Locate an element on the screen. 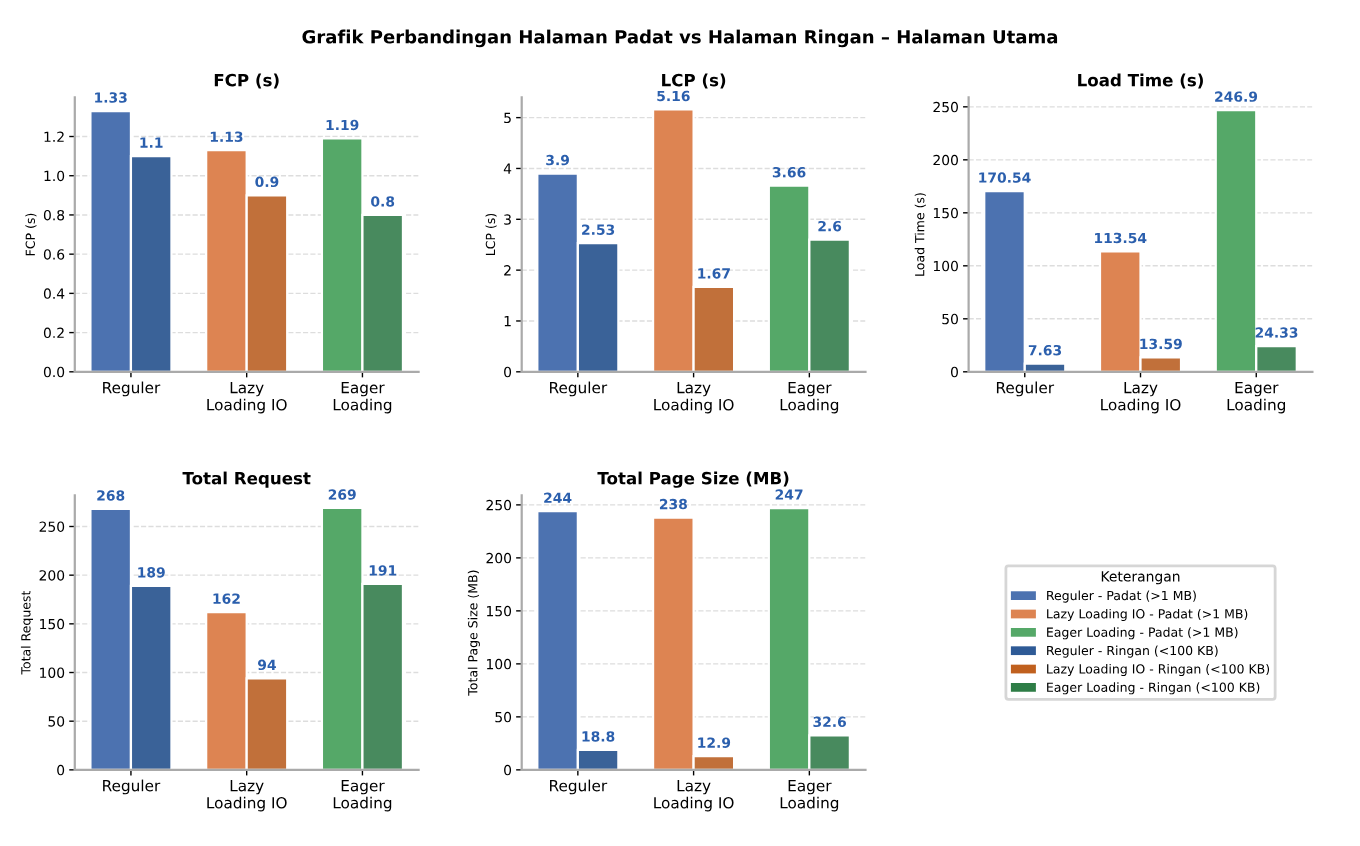  text: Grafik Perbandingan Halaman Padat vs Halaman Ringan – Halaman Utama is located at coordinates (680, 38).